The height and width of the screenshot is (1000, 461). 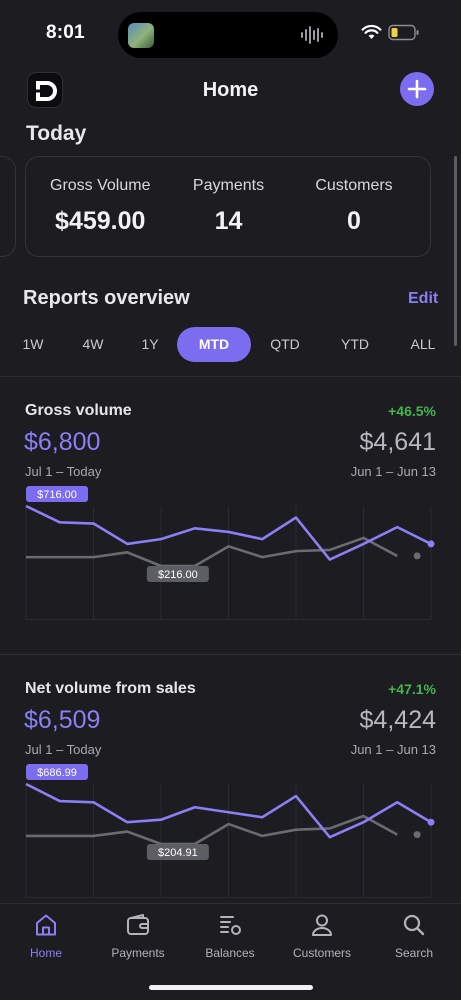 I want to click on range-tabs: 1W 4W 1Y MTD QTD YTD ALL, so click(x=230, y=345).